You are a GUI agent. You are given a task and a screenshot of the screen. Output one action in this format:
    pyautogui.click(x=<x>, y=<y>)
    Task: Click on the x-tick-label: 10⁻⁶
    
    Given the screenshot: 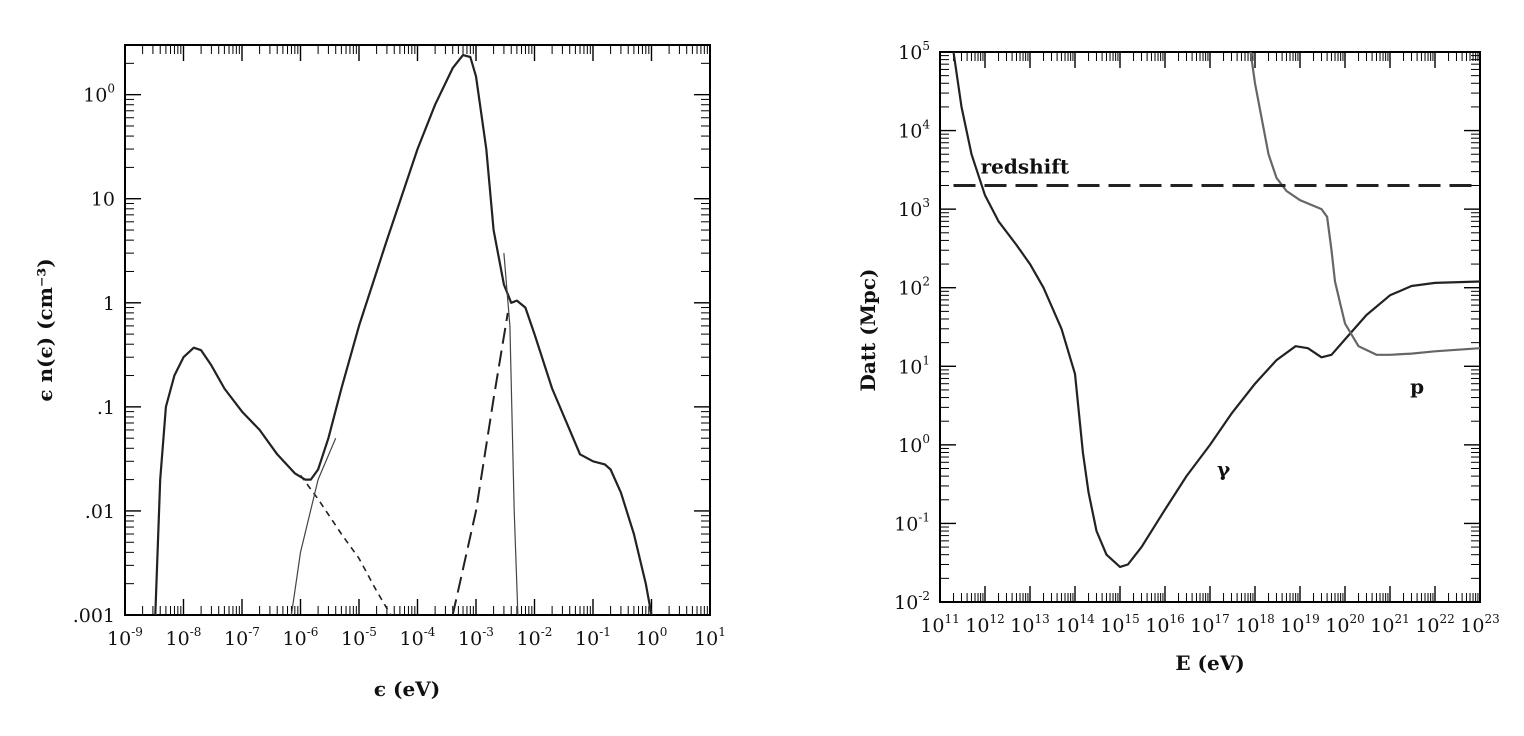 What is the action you would take?
    pyautogui.click(x=301, y=637)
    